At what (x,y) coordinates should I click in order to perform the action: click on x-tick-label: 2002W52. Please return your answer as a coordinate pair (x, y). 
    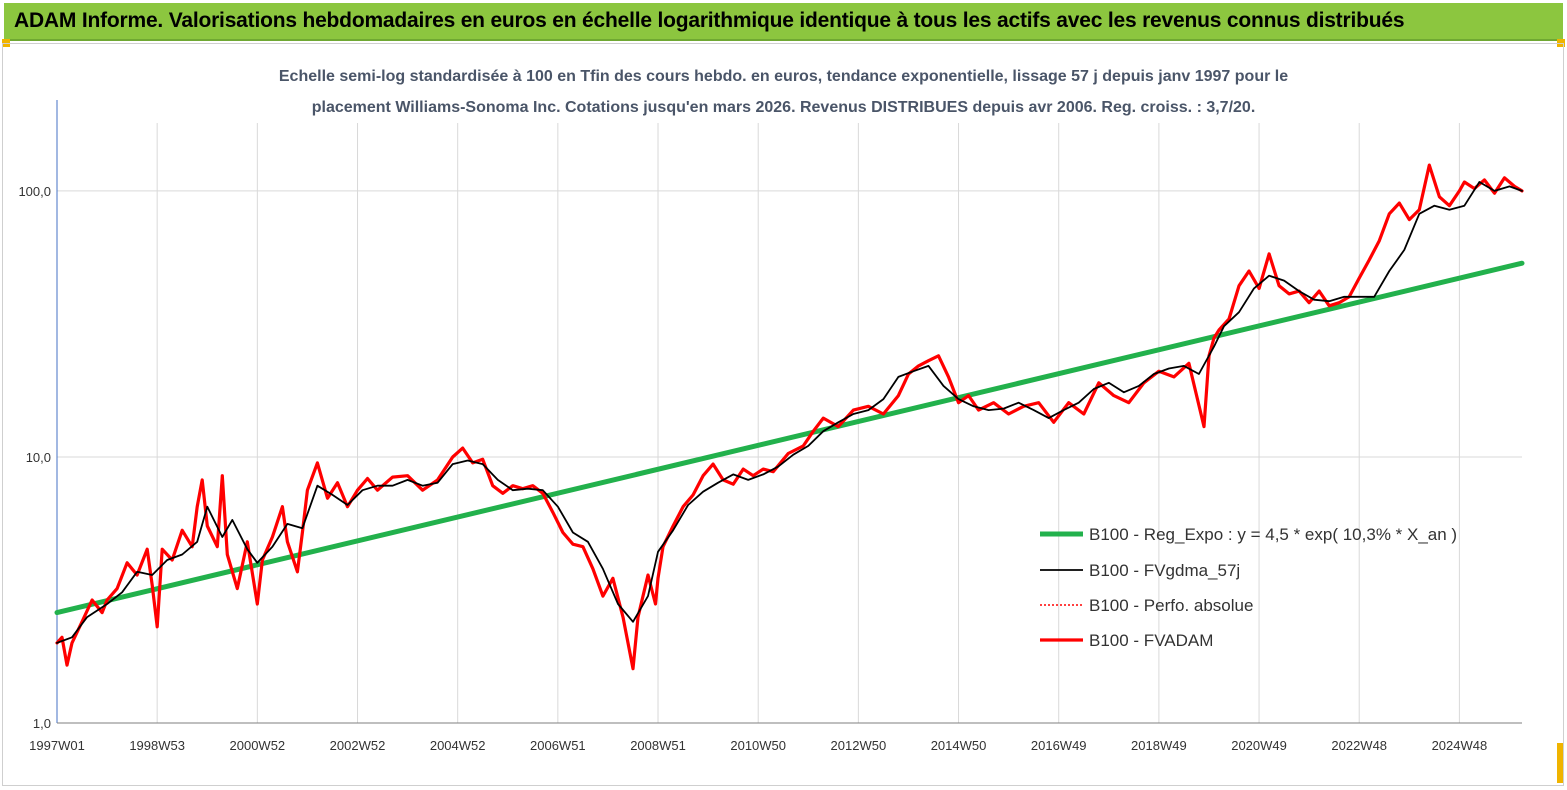
    Looking at the image, I should click on (358, 745).